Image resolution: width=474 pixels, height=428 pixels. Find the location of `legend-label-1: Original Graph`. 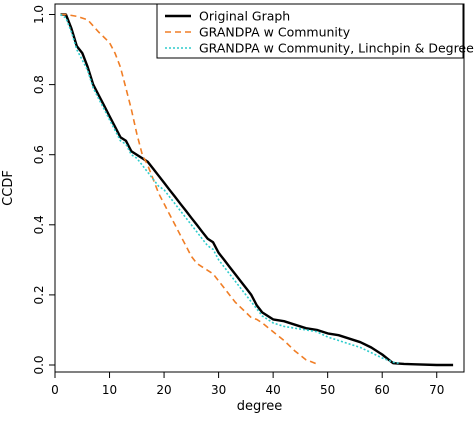

legend-label-1: Original Graph is located at coordinates (244, 16).